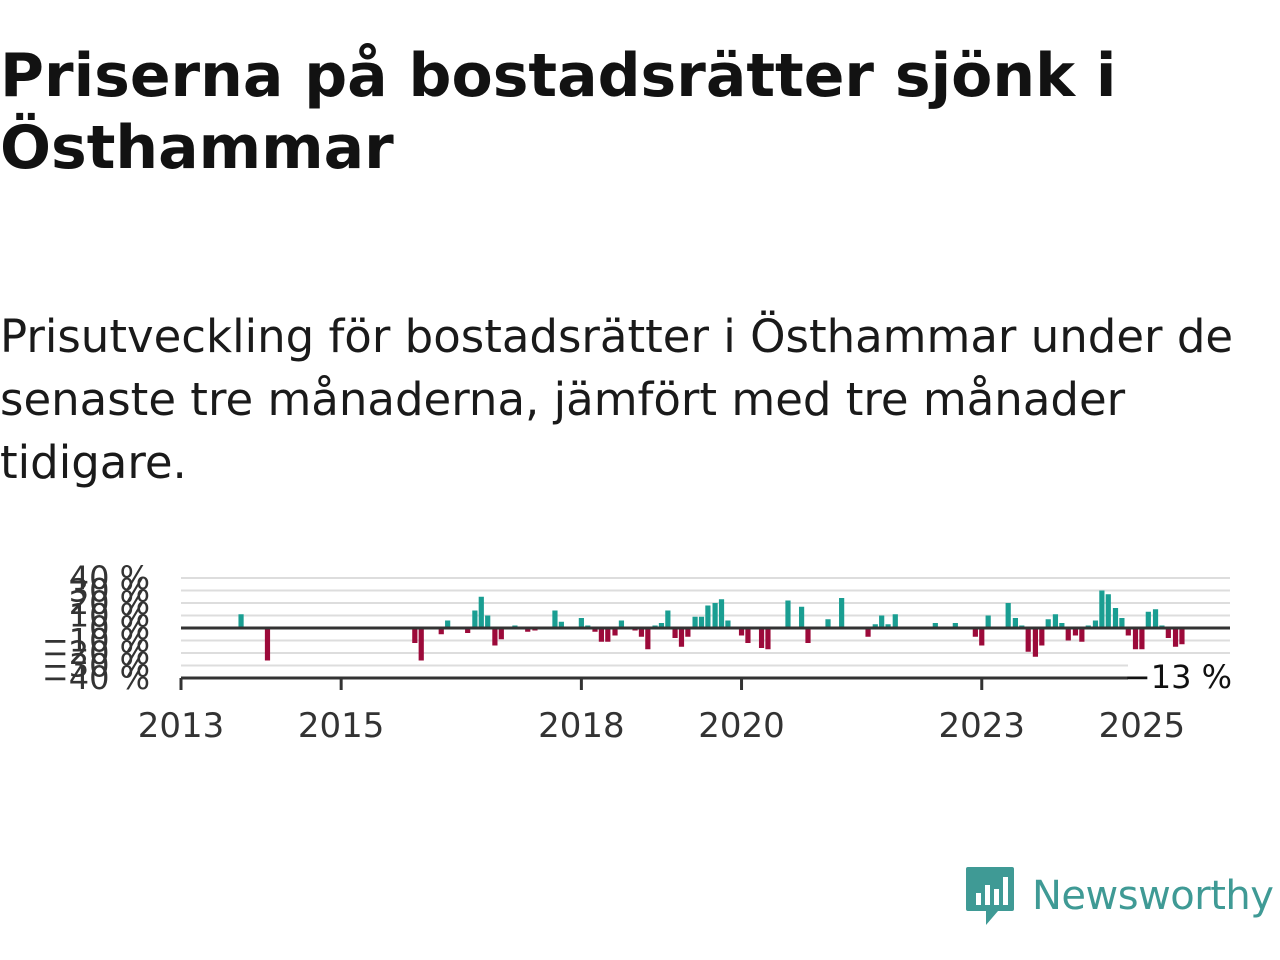  What do you see at coordinates (96, 678) in the screenshot?
I see `y-tick-label: −40 %` at bounding box center [96, 678].